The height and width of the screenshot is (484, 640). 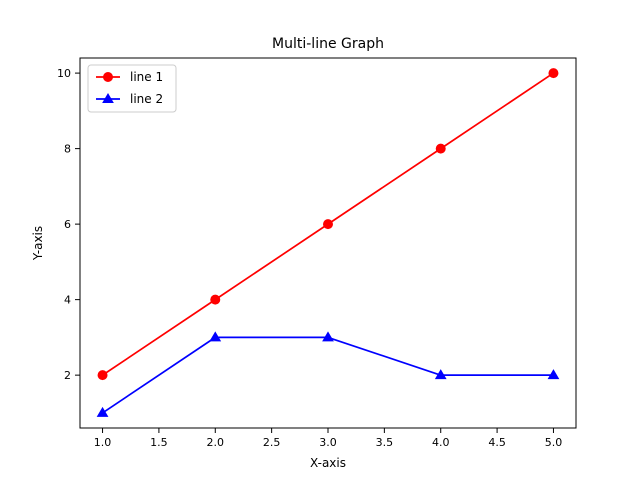 What do you see at coordinates (328, 44) in the screenshot?
I see `chart-title: Multi-line Graph` at bounding box center [328, 44].